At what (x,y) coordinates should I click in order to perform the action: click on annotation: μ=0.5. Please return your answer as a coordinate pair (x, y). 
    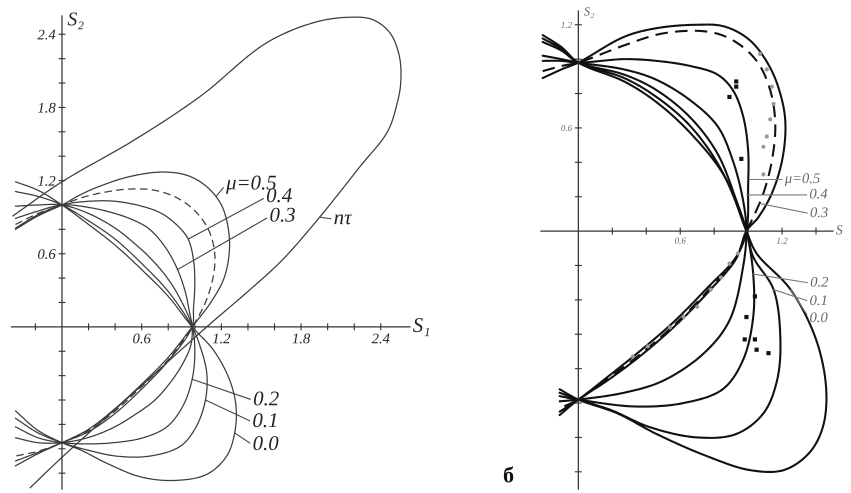
    Looking at the image, I should click on (802, 179).